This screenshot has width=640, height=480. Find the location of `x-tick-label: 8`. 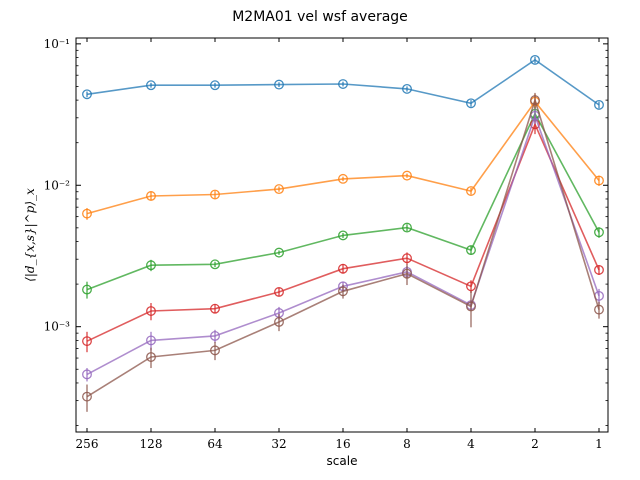

x-tick-label: 8 is located at coordinates (407, 444).